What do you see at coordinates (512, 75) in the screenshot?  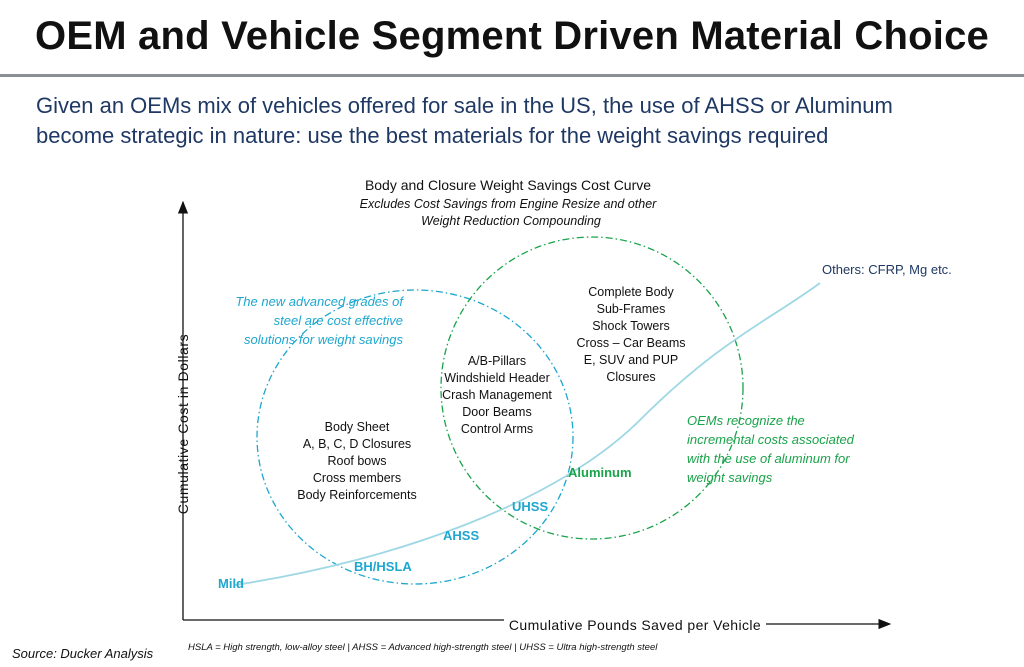 I see `title-divider` at bounding box center [512, 75].